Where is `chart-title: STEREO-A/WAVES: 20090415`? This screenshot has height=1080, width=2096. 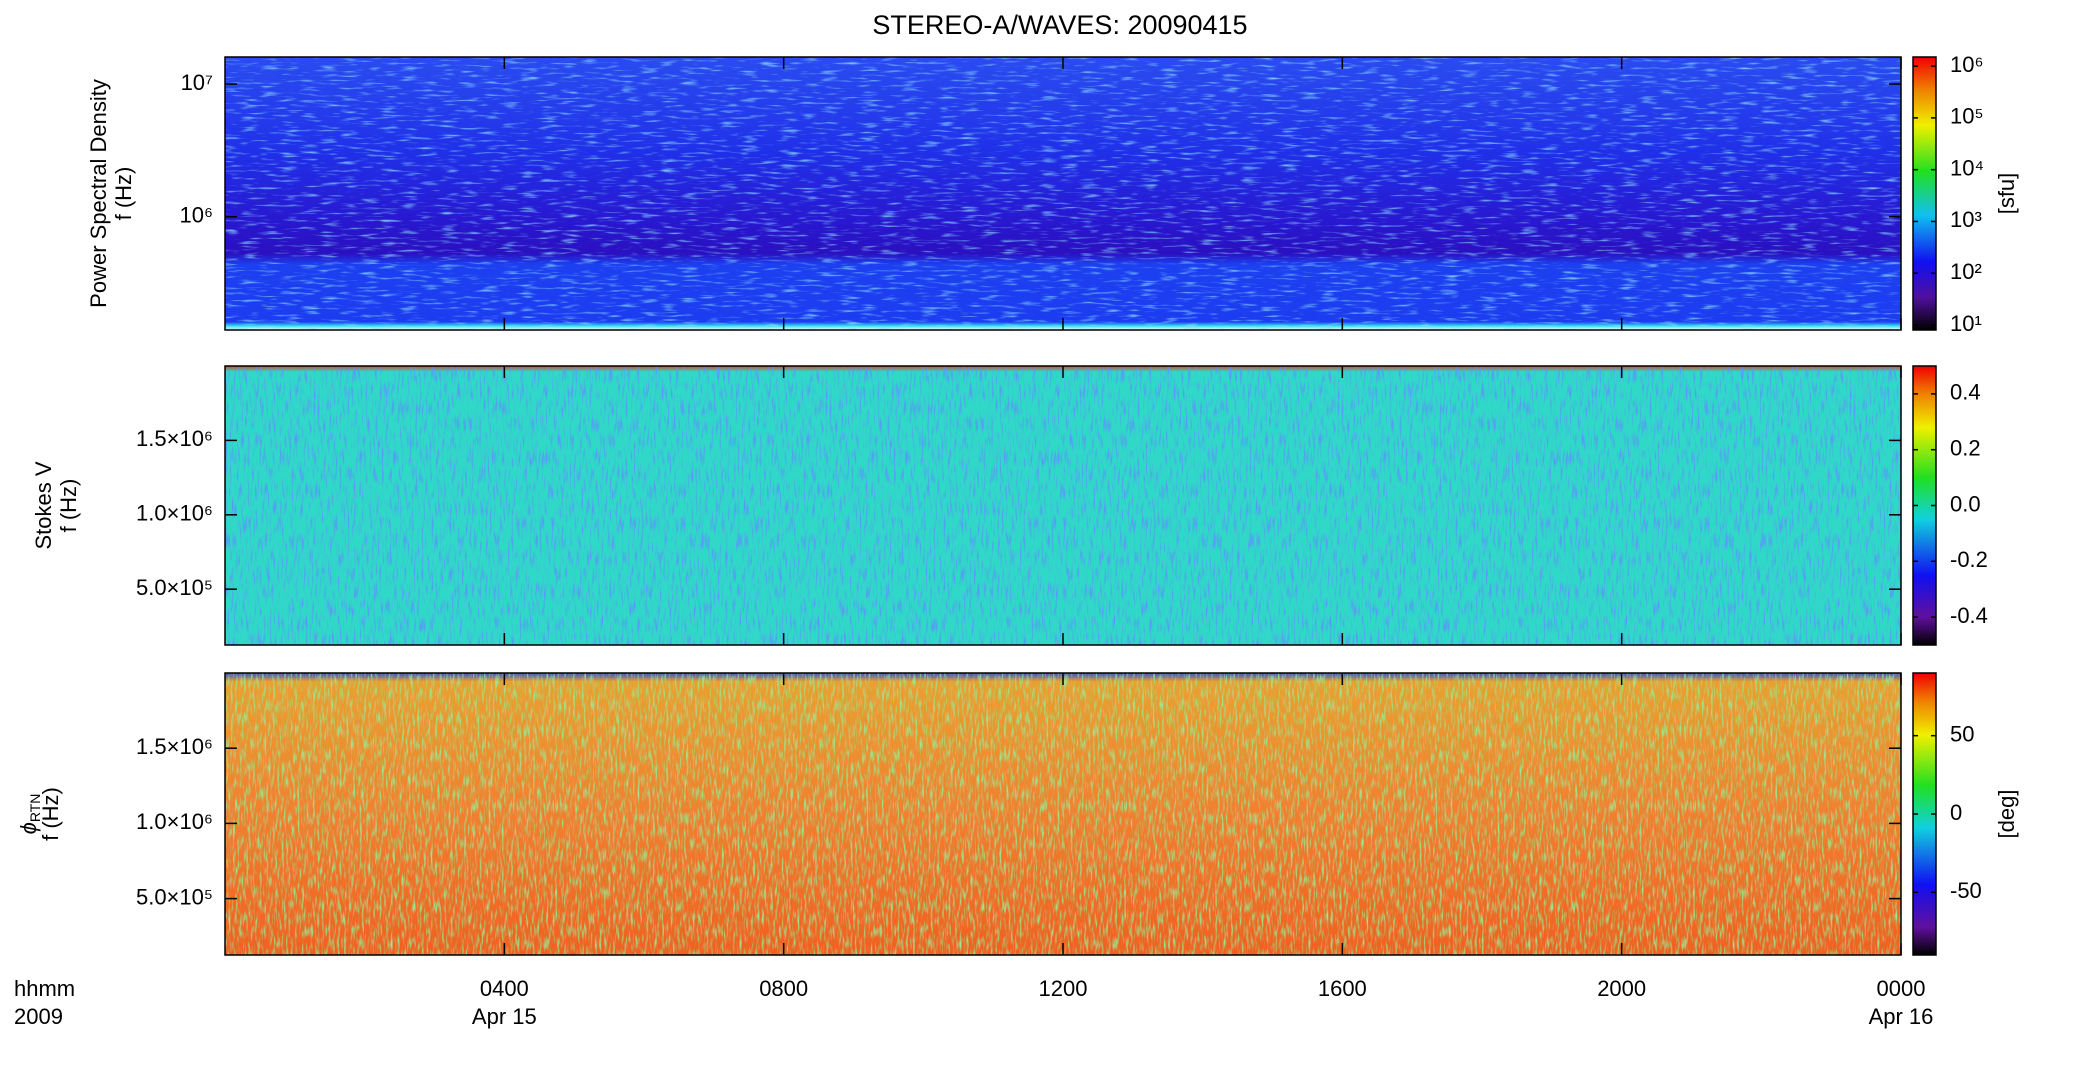 chart-title: STEREO-A/WAVES: 20090415 is located at coordinates (1059, 25).